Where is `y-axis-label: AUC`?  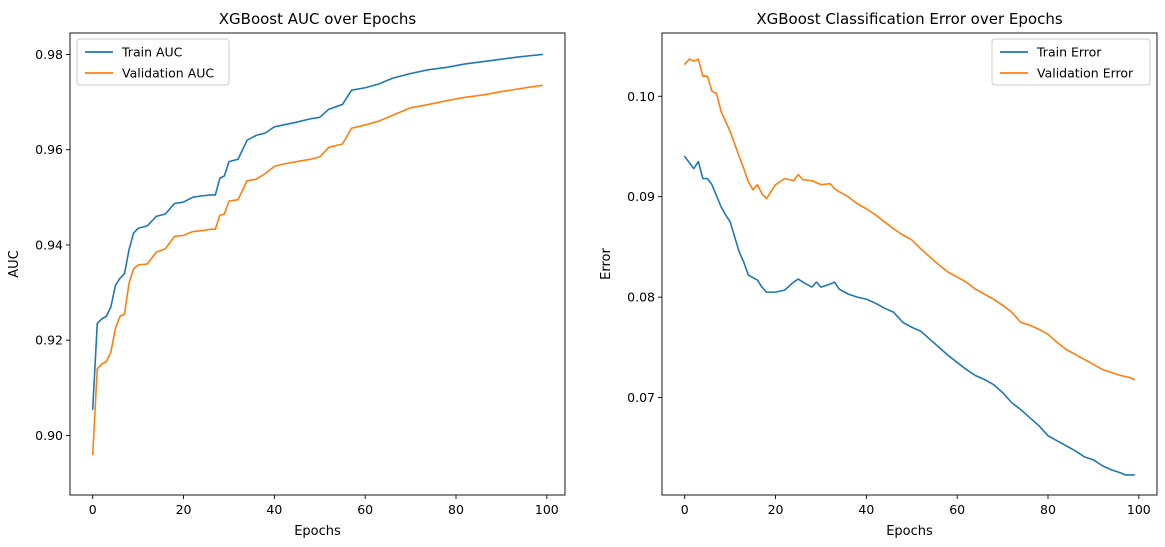 y-axis-label: AUC is located at coordinates (14, 264).